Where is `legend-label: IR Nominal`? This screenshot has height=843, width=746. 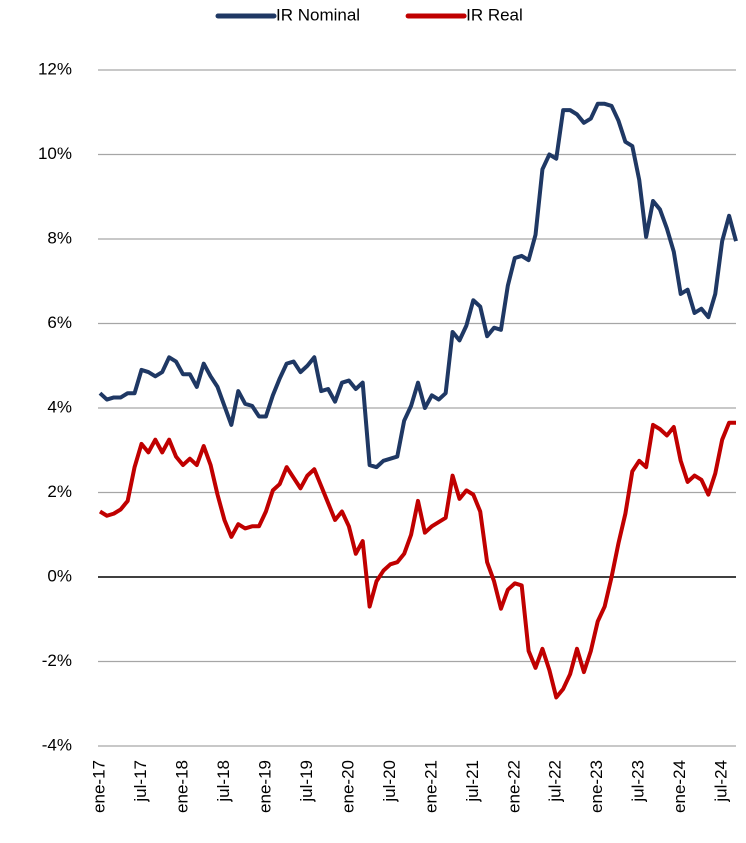
legend-label: IR Nominal is located at coordinates (318, 14).